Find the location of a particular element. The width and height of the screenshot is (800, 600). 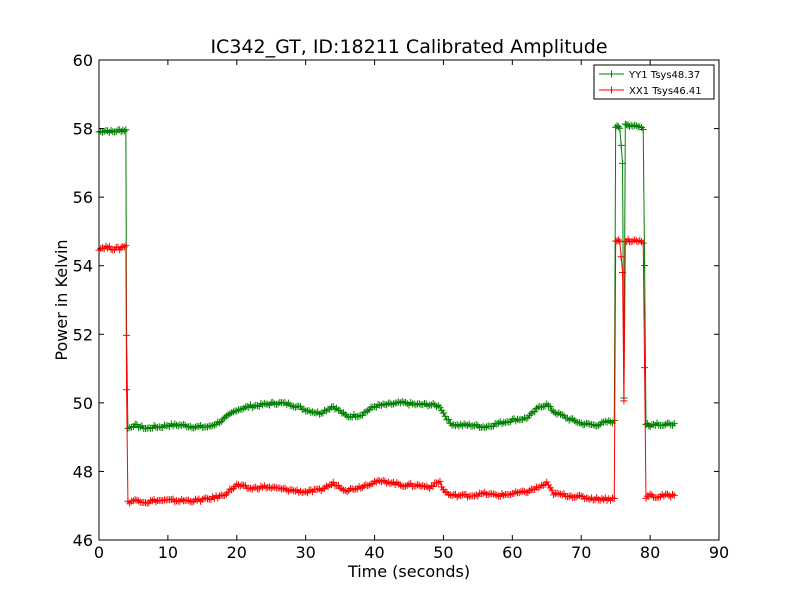

x-tick-labels: 0 10 20 30 40 50 60 70 80 90 is located at coordinates (411, 552).